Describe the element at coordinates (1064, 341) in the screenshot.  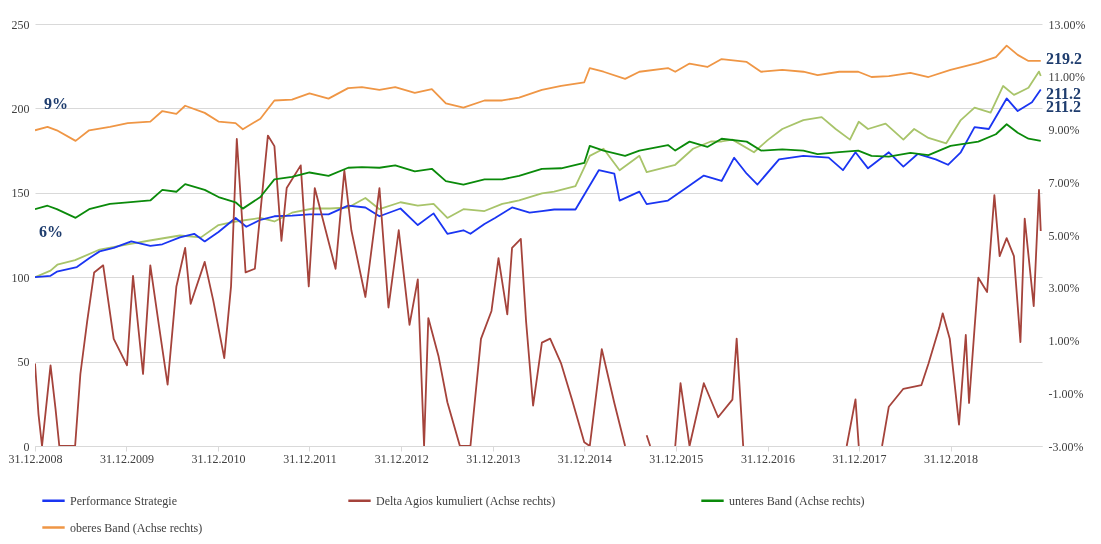
I see `y2-tick-label: 1.00%` at that location.